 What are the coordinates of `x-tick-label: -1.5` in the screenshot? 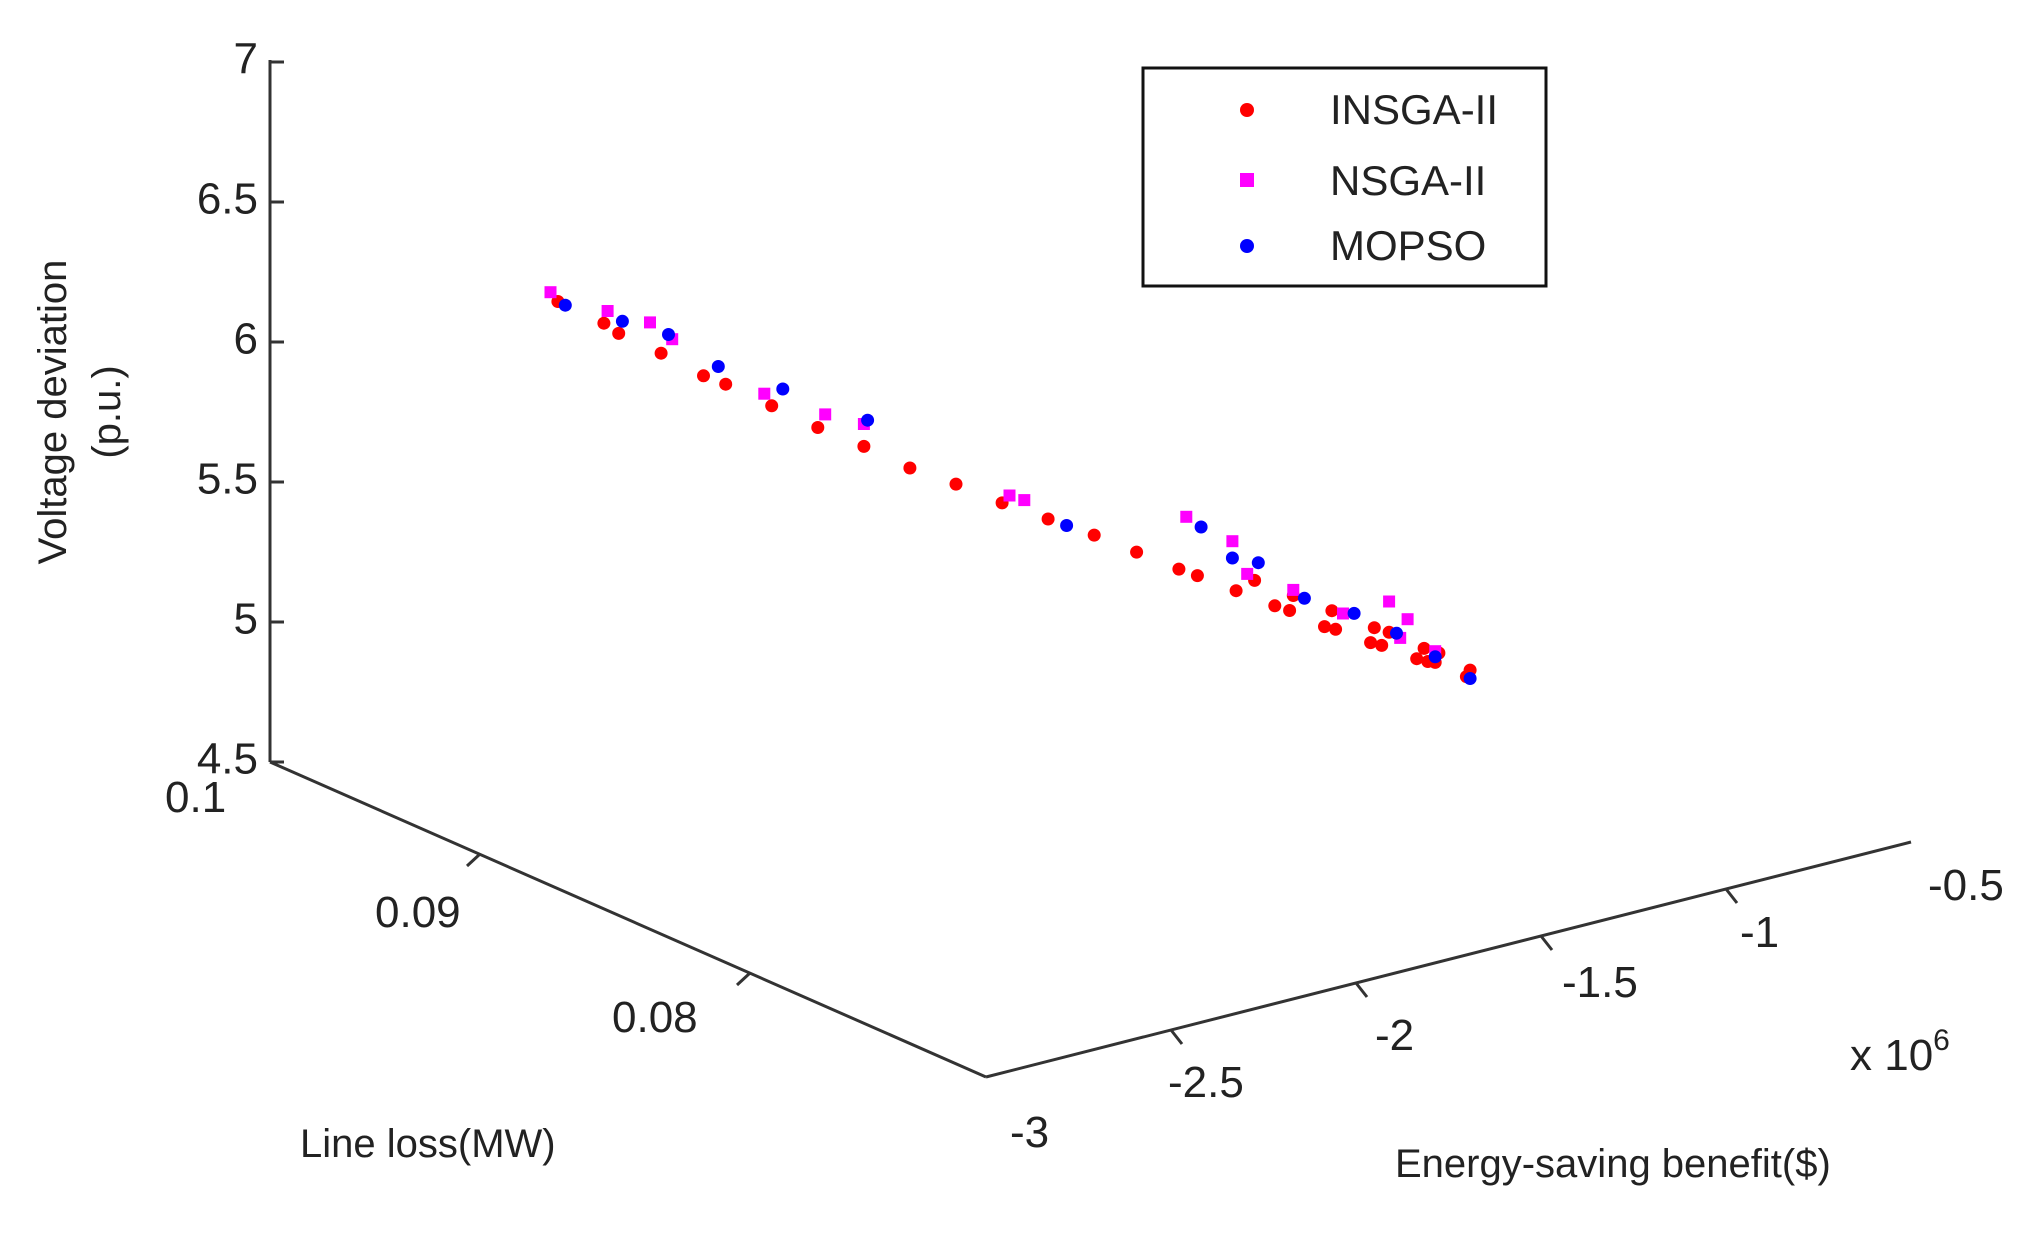 It's located at (1600, 982).